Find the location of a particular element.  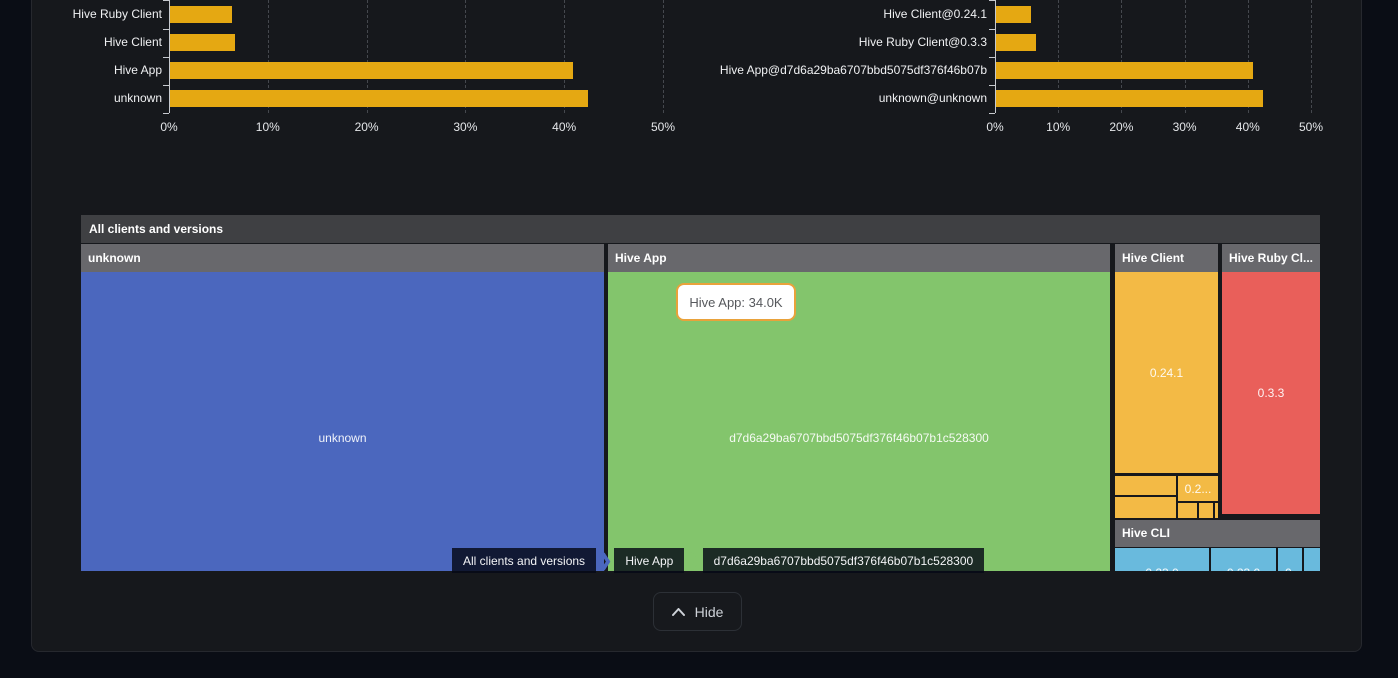

treemap-cell: 0.24.1 is located at coordinates (1166, 372).